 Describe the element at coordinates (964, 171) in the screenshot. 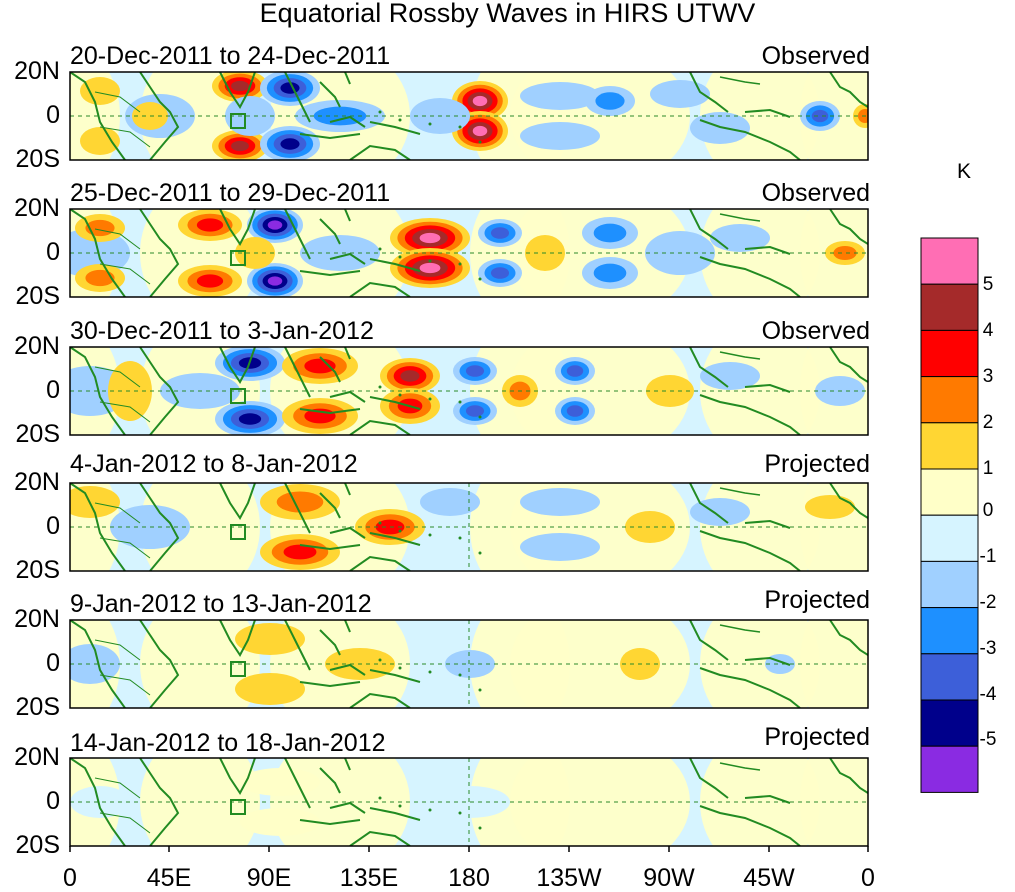

I see `colorbar-unit: K` at that location.